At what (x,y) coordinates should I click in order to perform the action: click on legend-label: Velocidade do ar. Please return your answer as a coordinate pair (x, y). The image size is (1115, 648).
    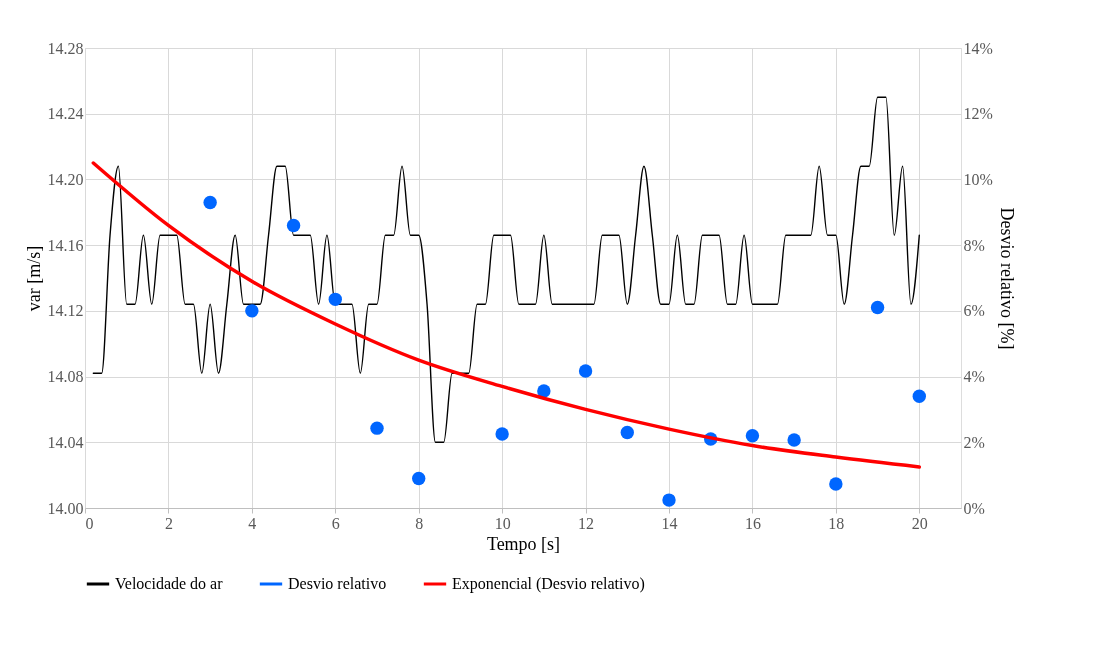
    Looking at the image, I should click on (169, 583).